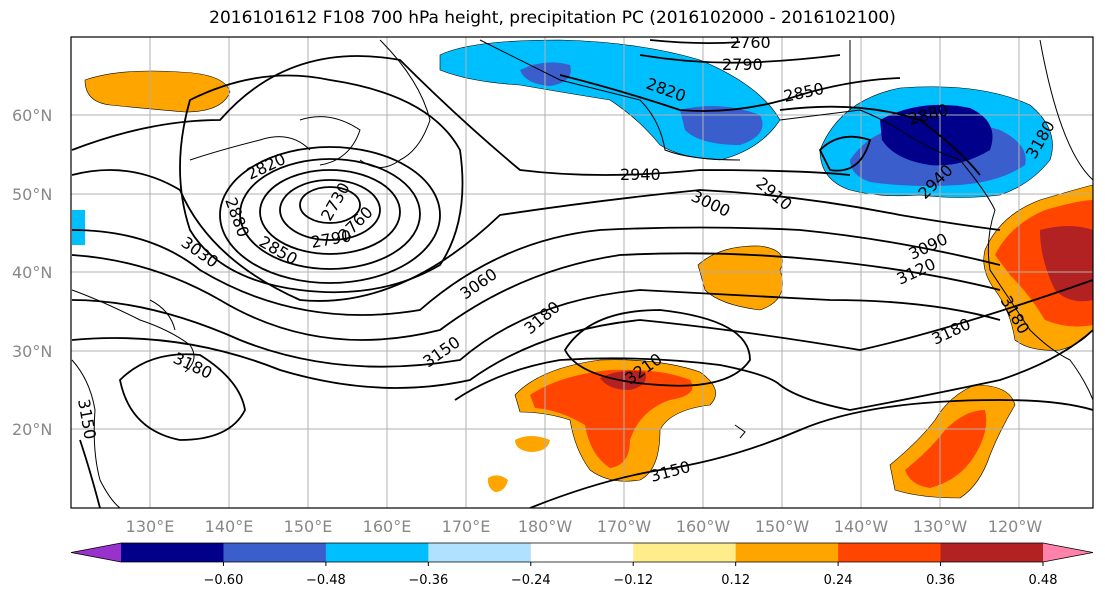  I want to click on lat-label: 50°N, so click(32, 194).